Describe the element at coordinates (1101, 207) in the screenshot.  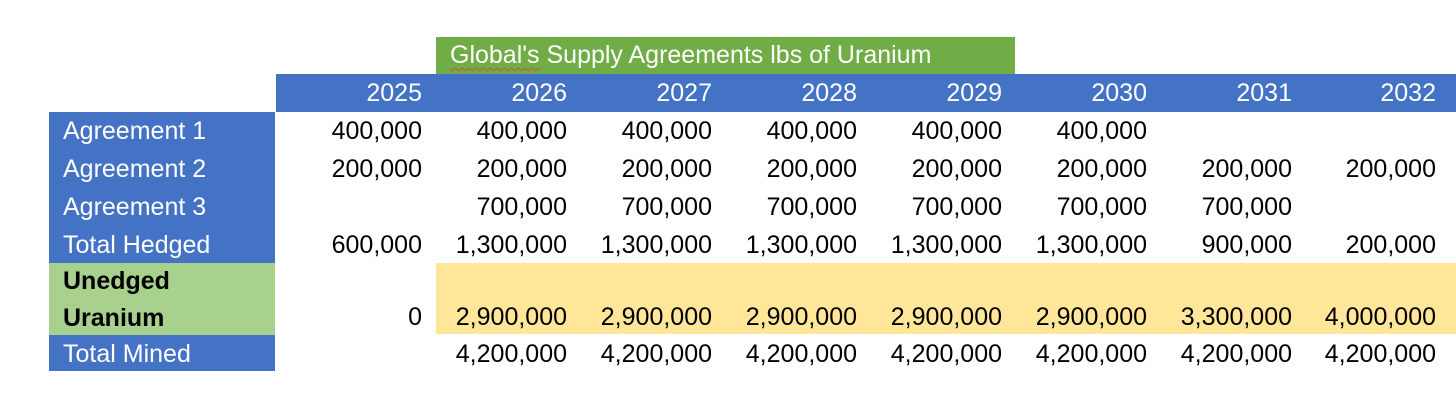
I see `cell-r3-2030: 700,000` at that location.